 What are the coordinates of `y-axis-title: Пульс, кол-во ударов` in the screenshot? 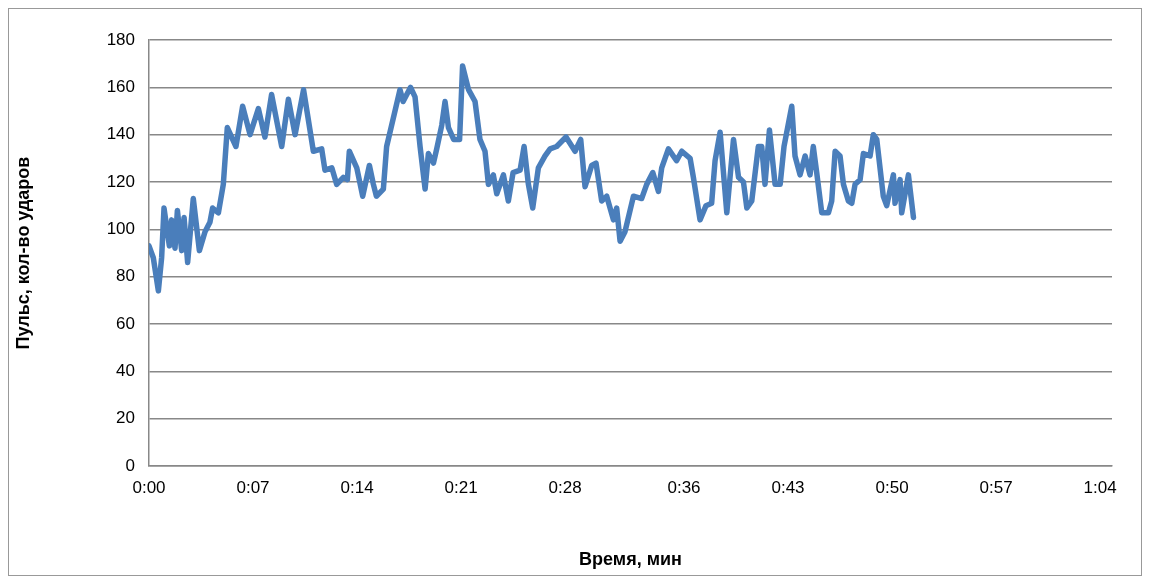 It's located at (22, 253).